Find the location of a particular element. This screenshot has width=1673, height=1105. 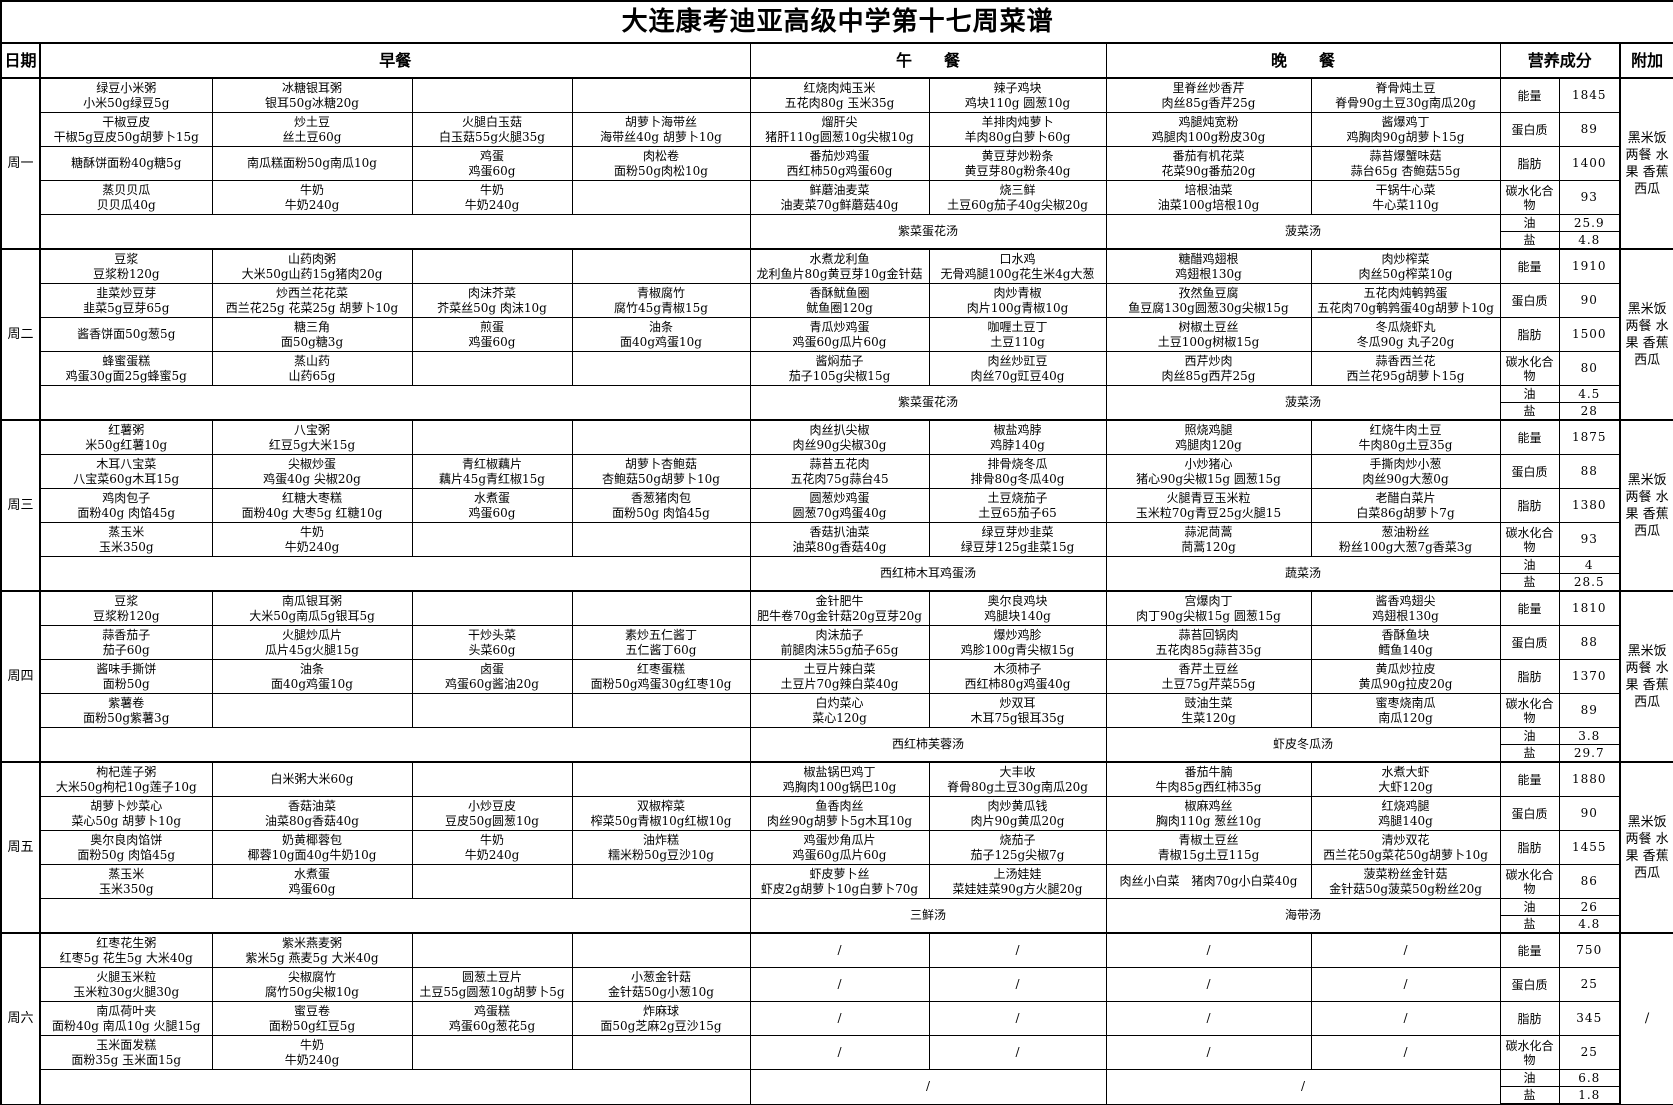

dish-name: 冬瓜烧虾丸 is located at coordinates (1405, 326).